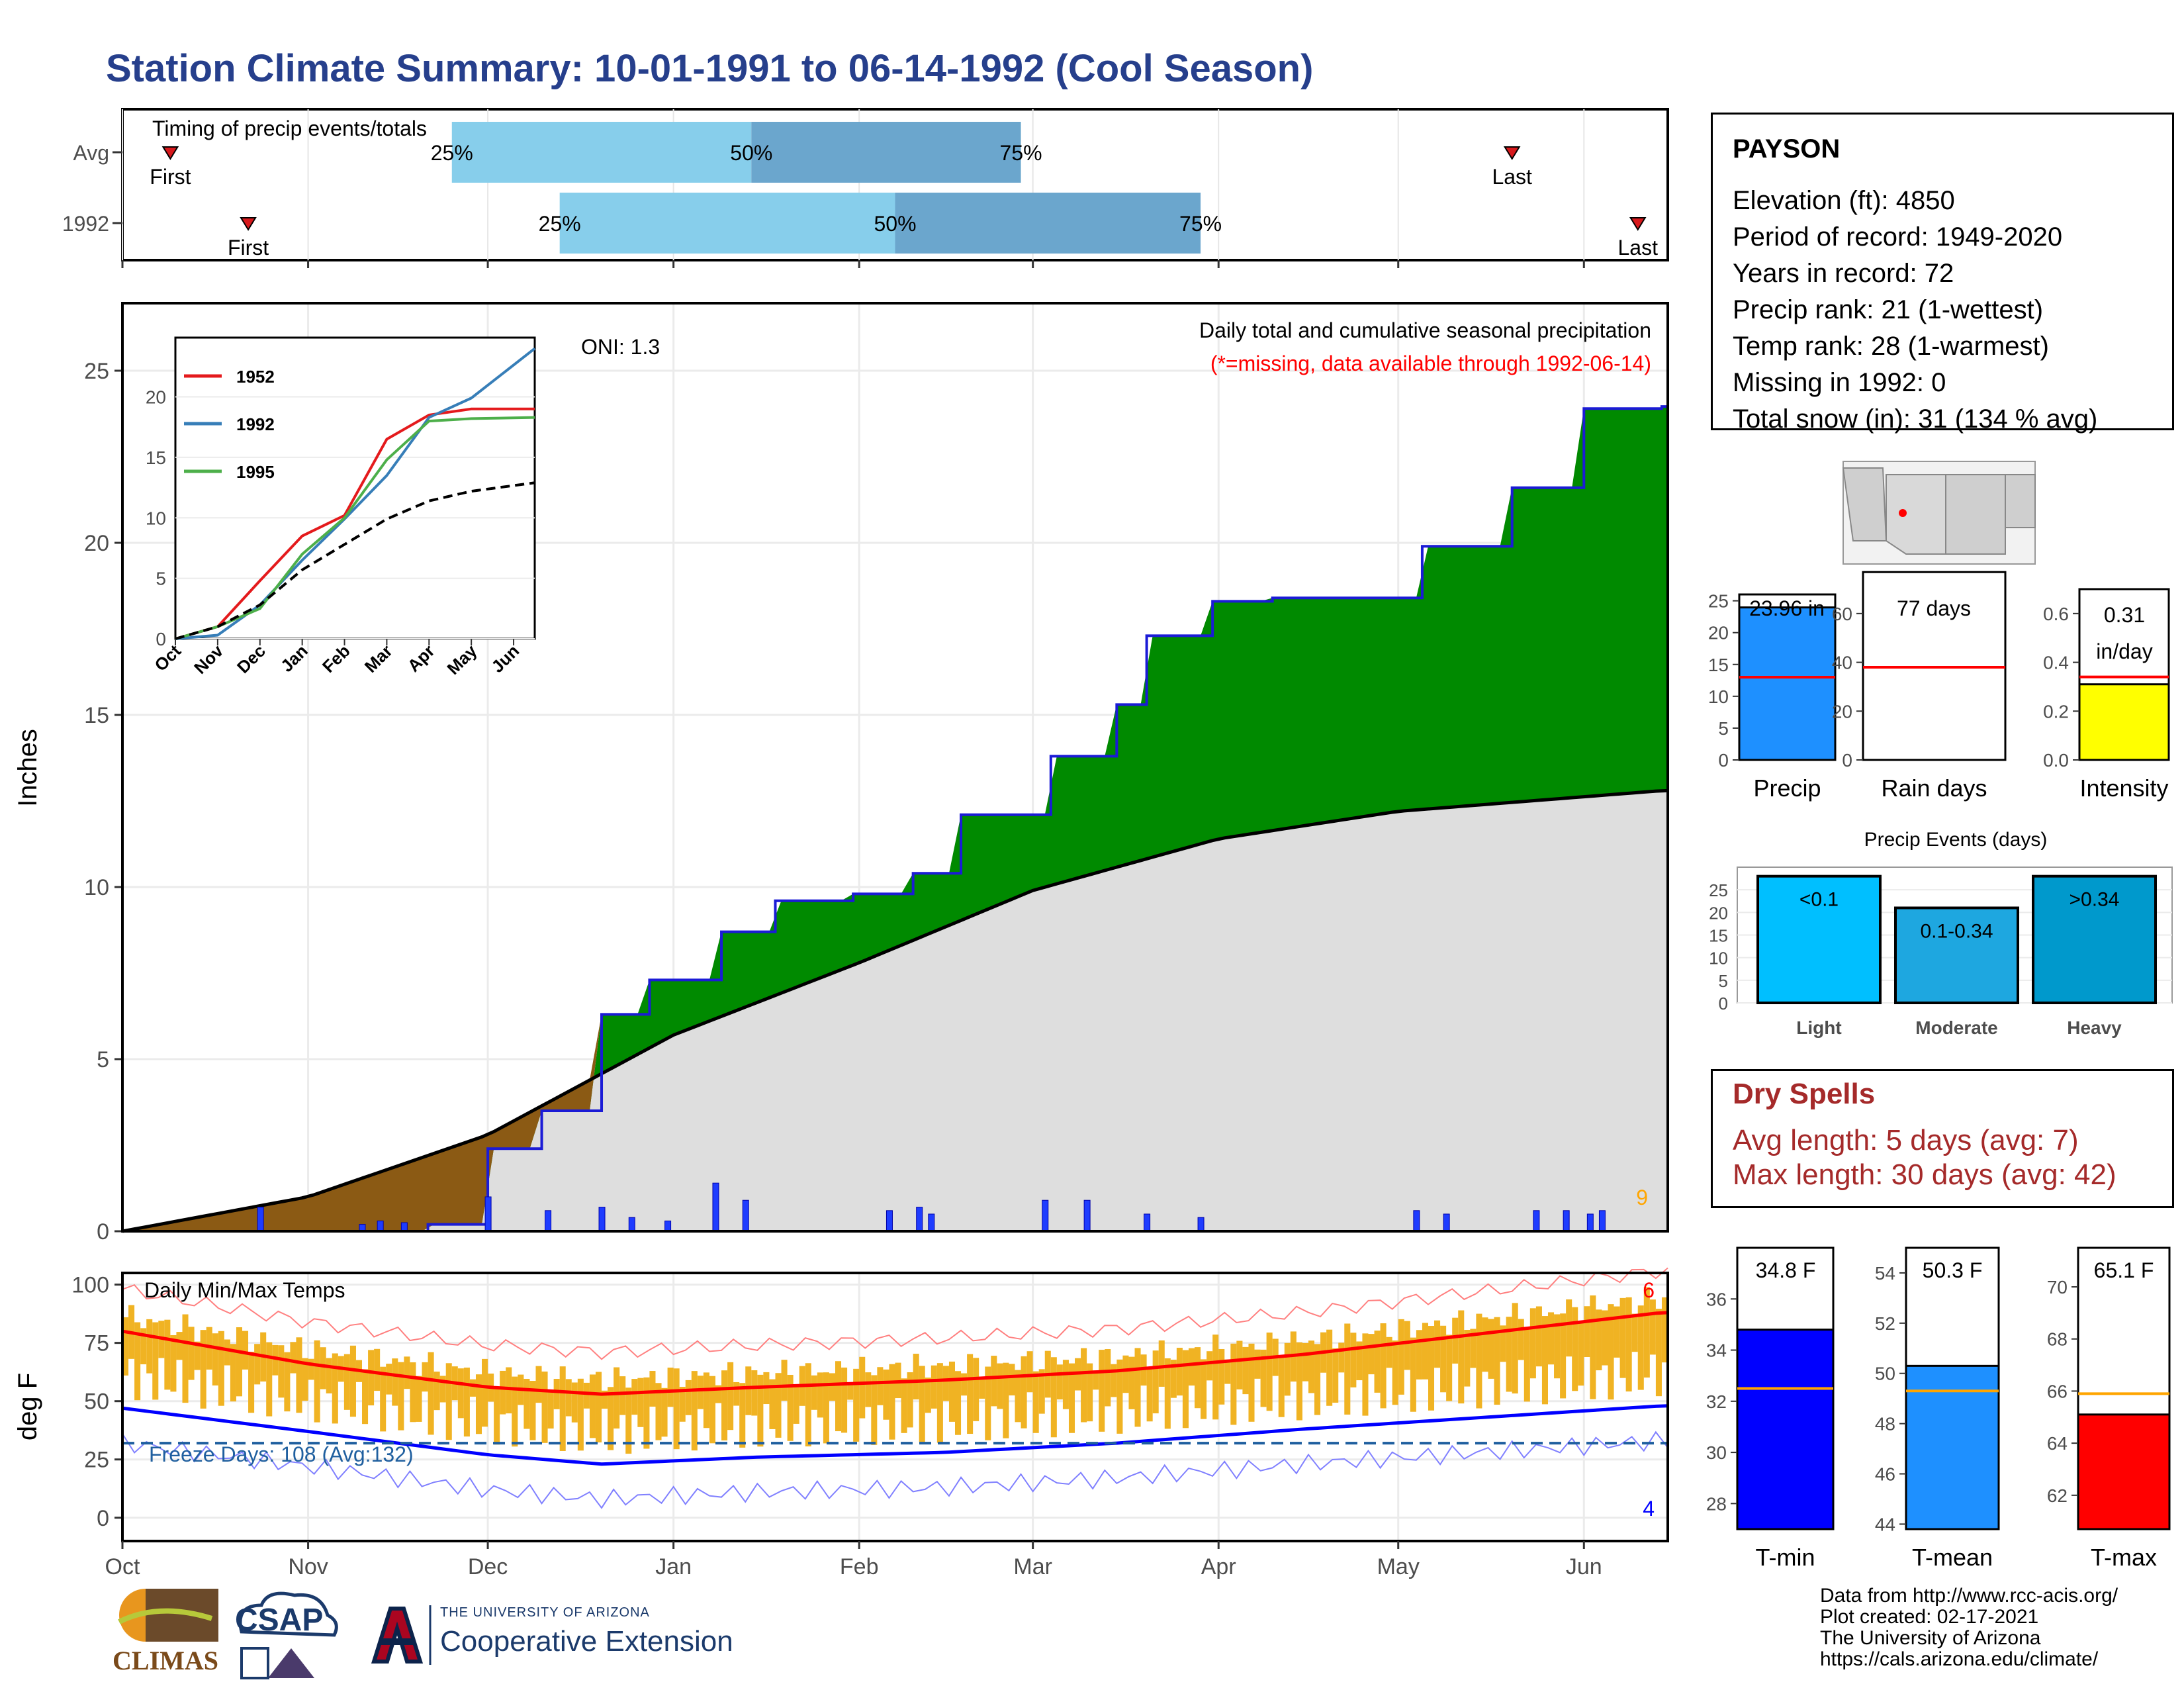 This screenshot has height=1688, width=2184. I want to click on tmax-ytick-label: 70, so click(2057, 1287).